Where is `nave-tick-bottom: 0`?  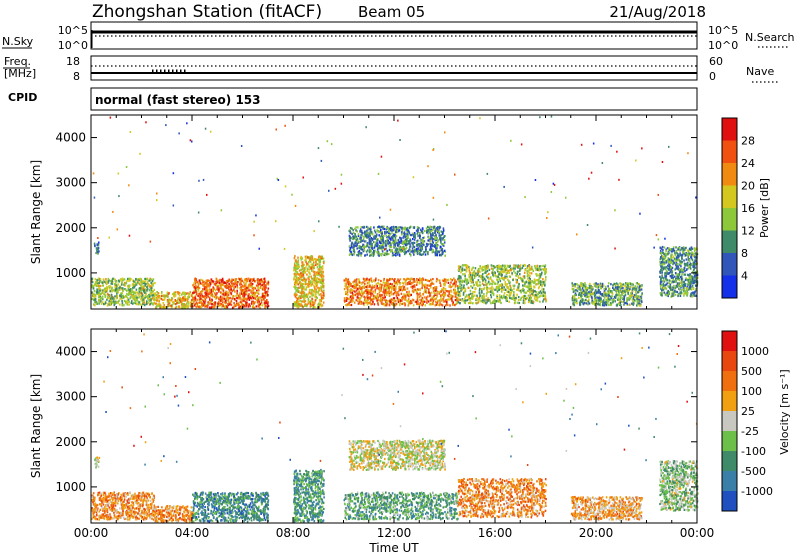 nave-tick-bottom: 0 is located at coordinates (712, 76).